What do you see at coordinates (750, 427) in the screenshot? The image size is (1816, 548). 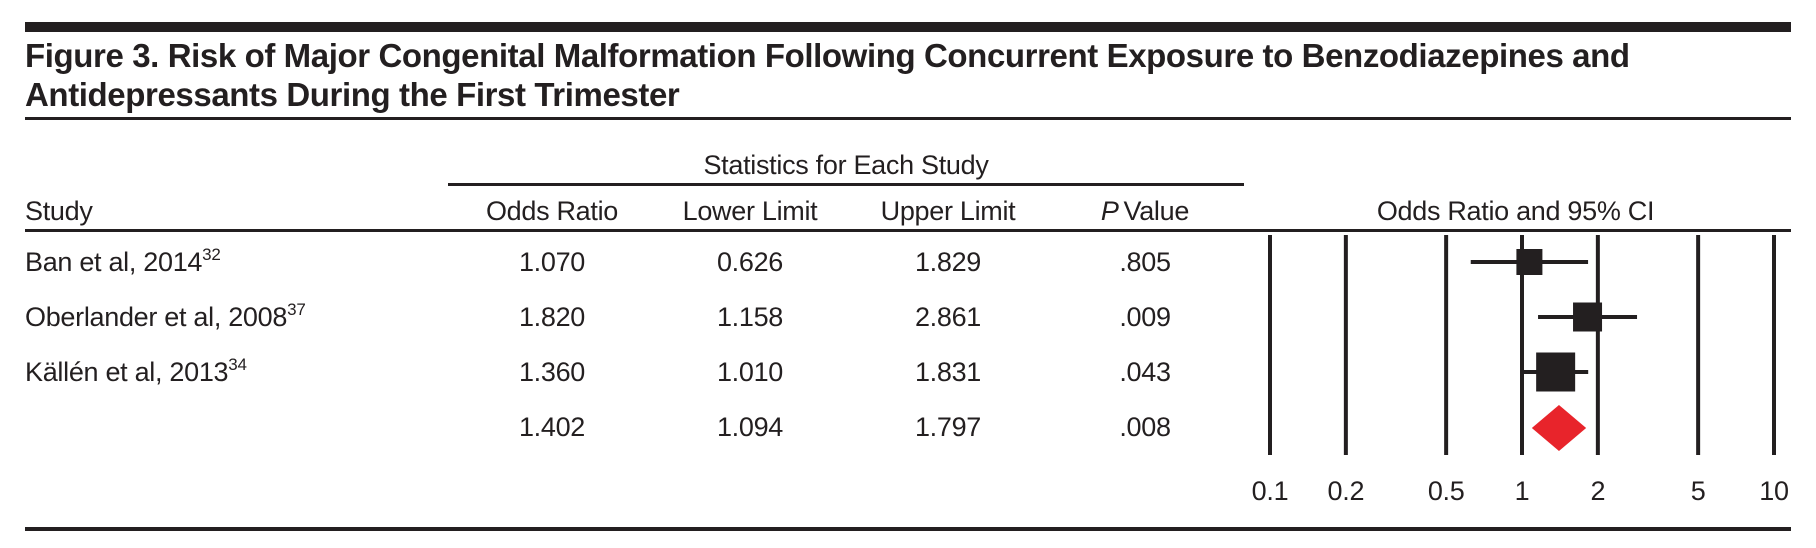 I see `pooled-lower-limit-value: 1.094` at bounding box center [750, 427].